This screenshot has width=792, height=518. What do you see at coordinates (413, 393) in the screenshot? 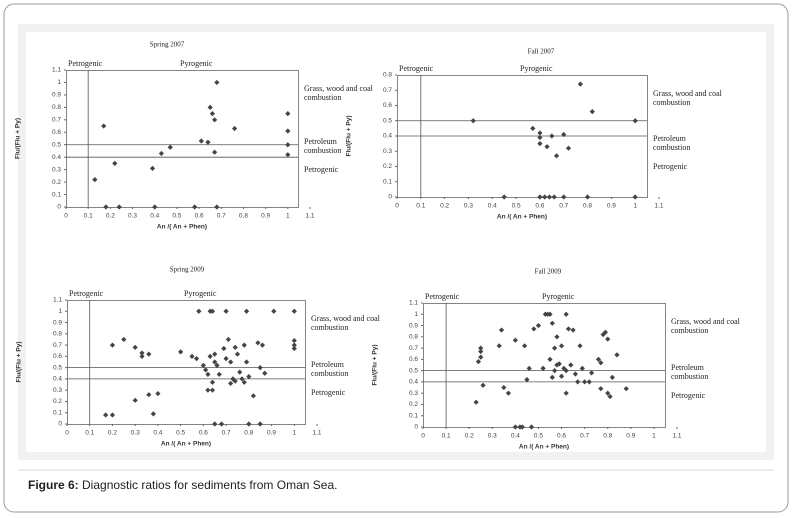
I see `y-tick-label: 0.3` at bounding box center [413, 393].